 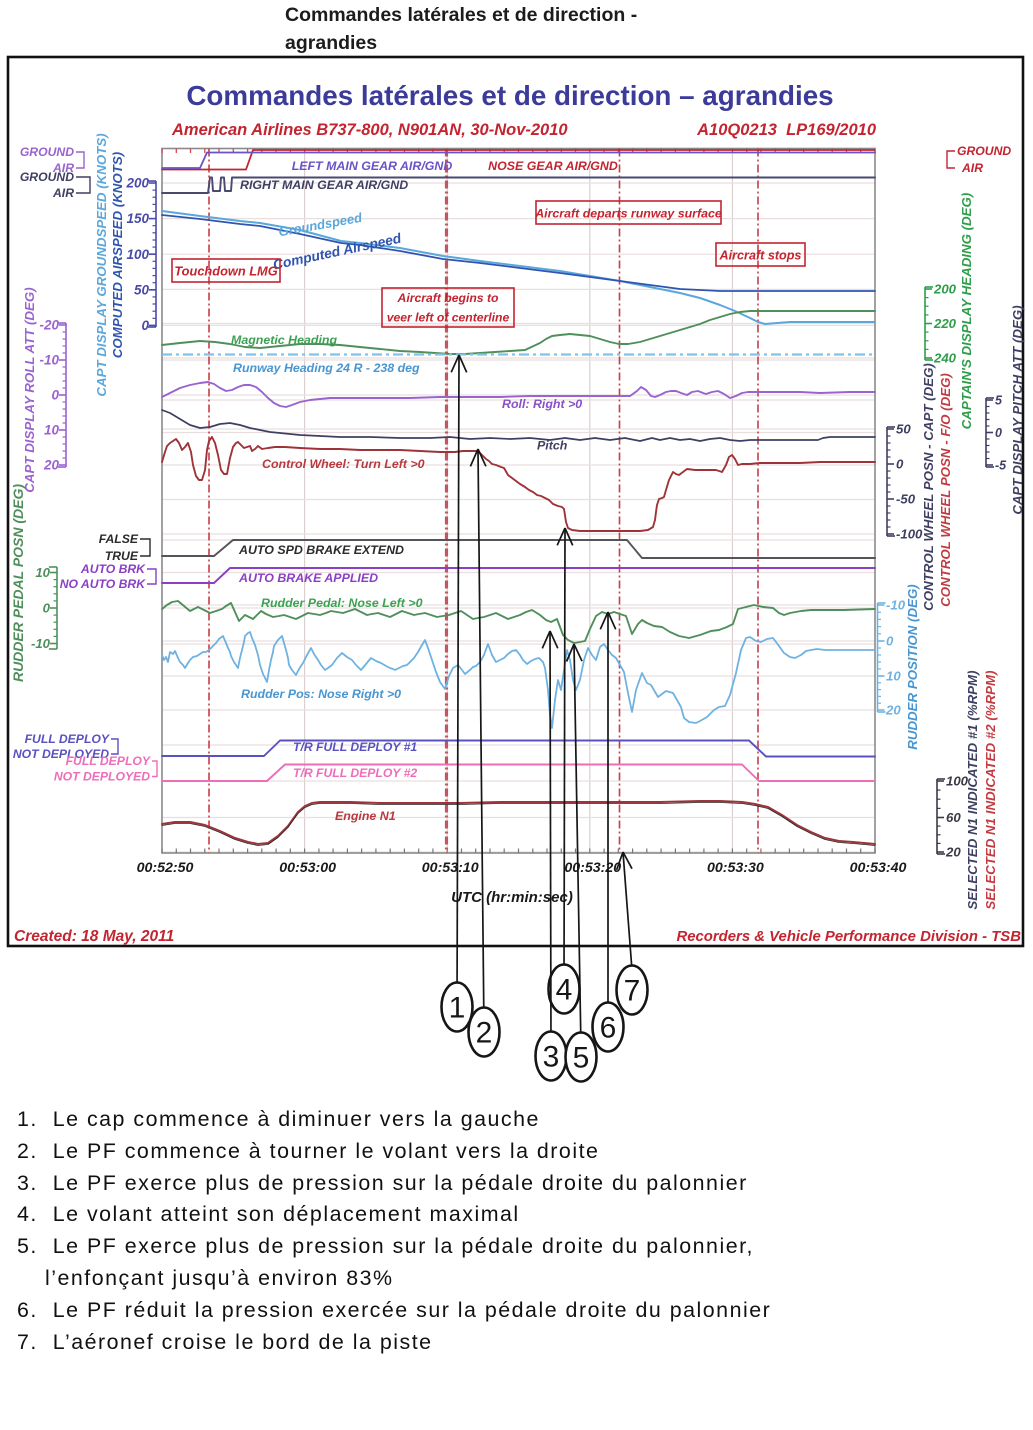 What do you see at coordinates (49, 325) in the screenshot?
I see `svg-text: -20` at bounding box center [49, 325].